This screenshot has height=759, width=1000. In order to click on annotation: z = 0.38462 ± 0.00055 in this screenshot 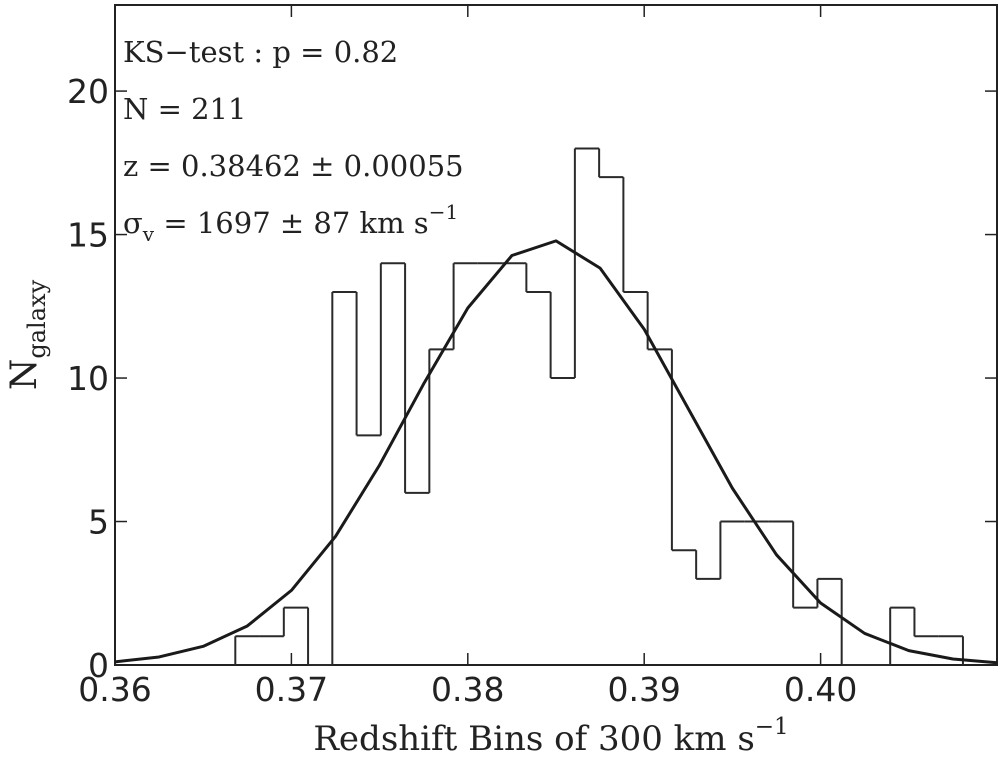, I will do `click(293, 166)`.